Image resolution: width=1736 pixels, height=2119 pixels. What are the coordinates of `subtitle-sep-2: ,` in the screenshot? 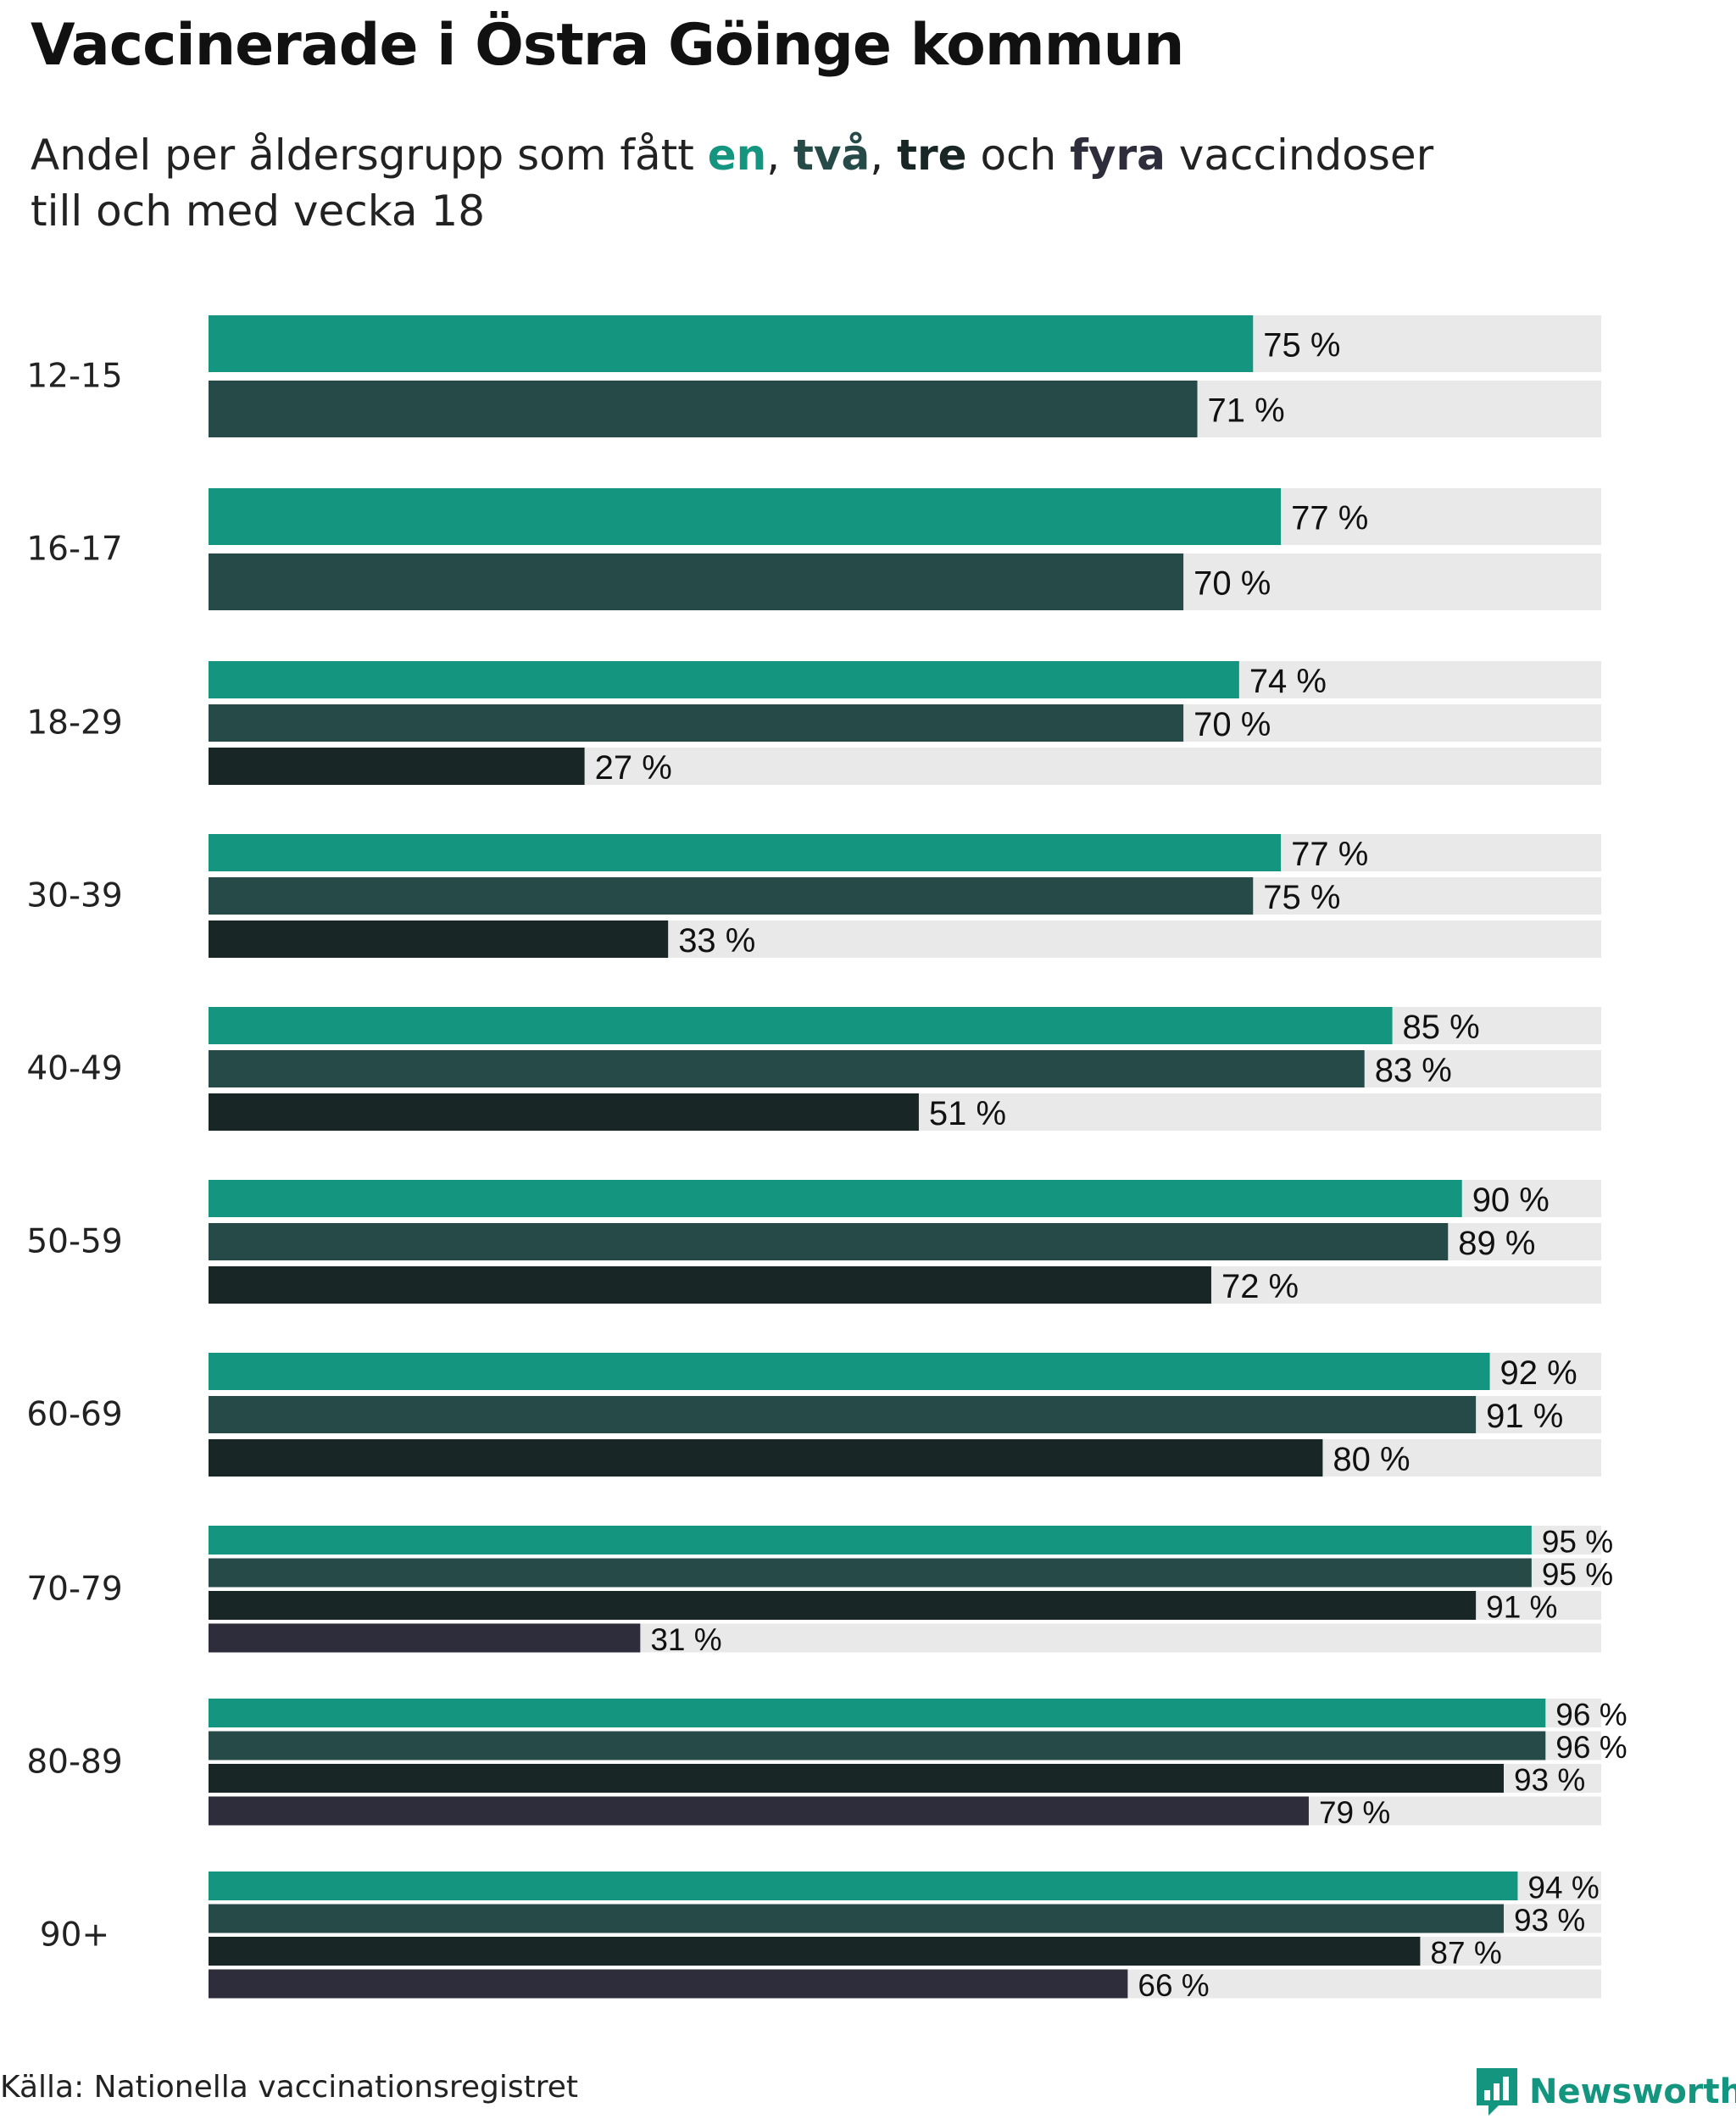 It's located at (884, 156).